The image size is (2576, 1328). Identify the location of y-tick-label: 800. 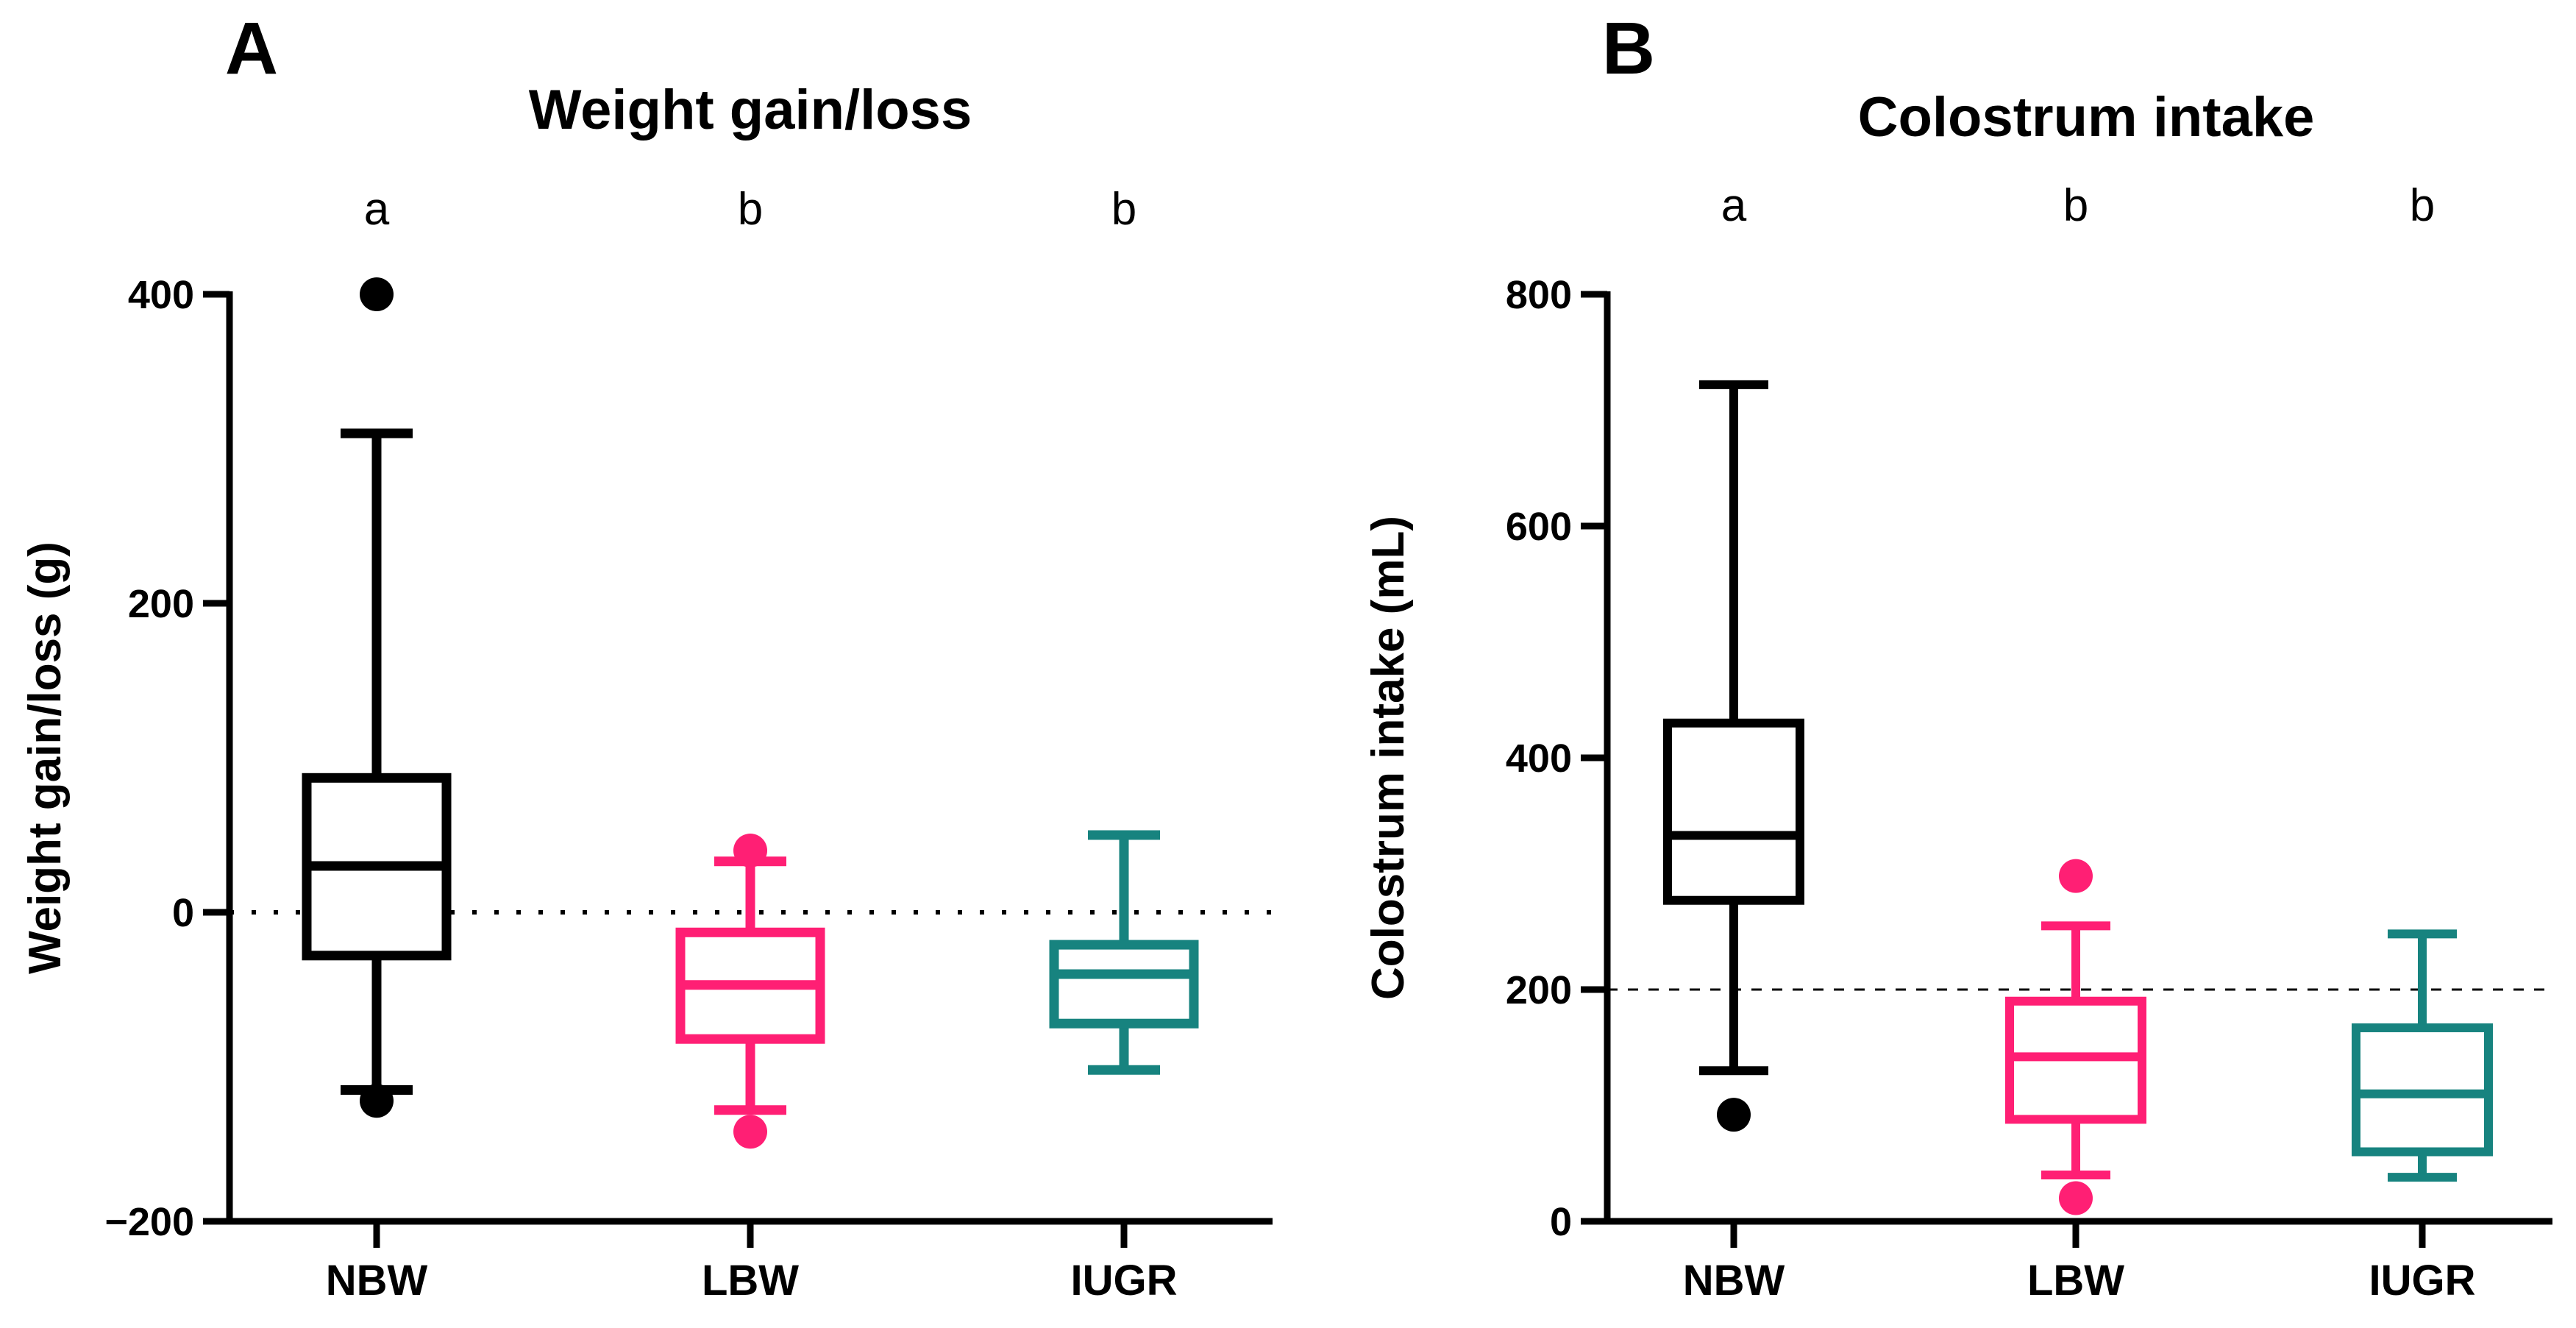
(1539, 295).